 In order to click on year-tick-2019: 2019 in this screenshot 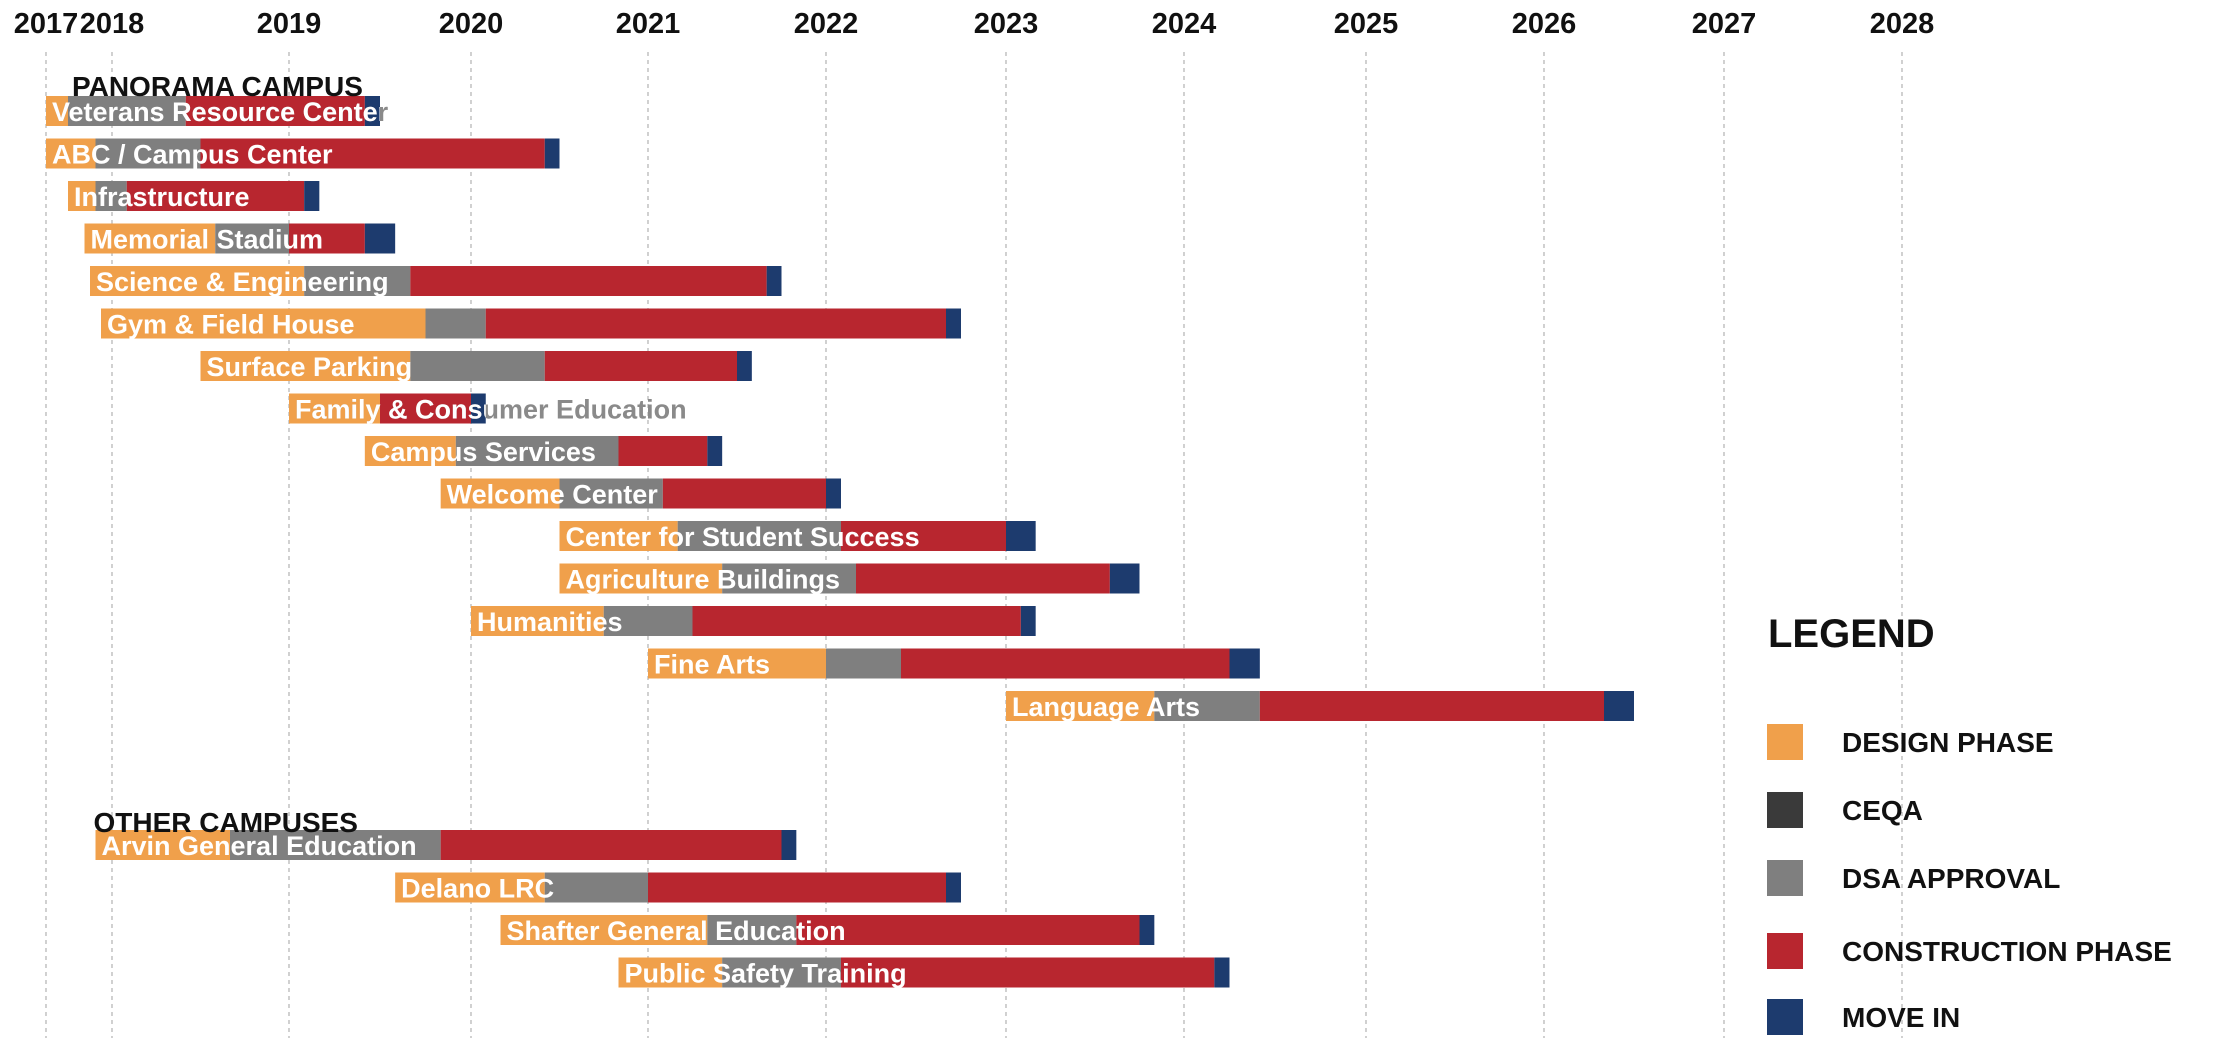, I will do `click(289, 24)`.